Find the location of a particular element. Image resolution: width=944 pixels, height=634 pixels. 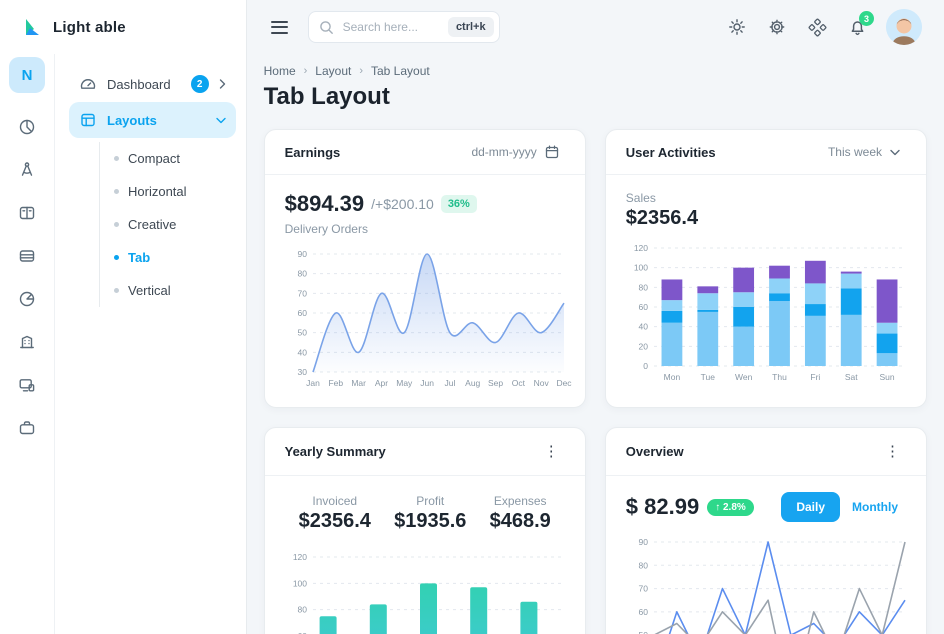

building-icon is located at coordinates (27, 342).